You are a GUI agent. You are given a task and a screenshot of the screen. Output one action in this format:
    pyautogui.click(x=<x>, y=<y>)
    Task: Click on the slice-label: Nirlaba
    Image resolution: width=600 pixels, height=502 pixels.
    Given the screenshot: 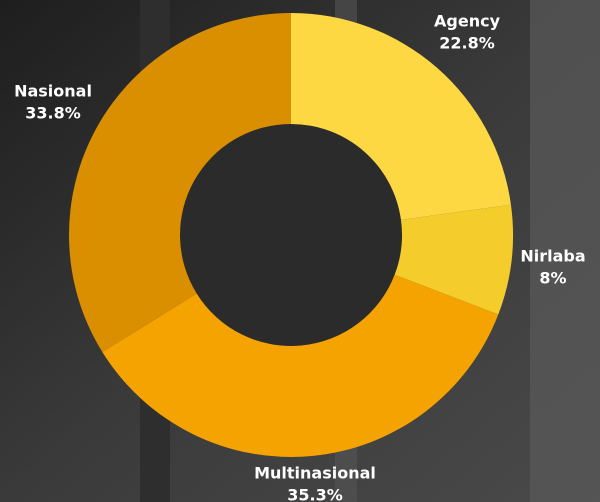 What is the action you would take?
    pyautogui.click(x=552, y=256)
    